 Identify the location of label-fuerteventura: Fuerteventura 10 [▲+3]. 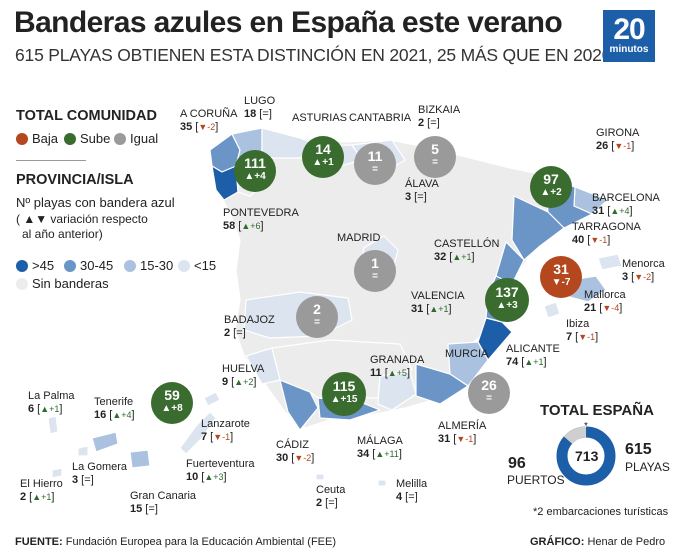
(220, 470).